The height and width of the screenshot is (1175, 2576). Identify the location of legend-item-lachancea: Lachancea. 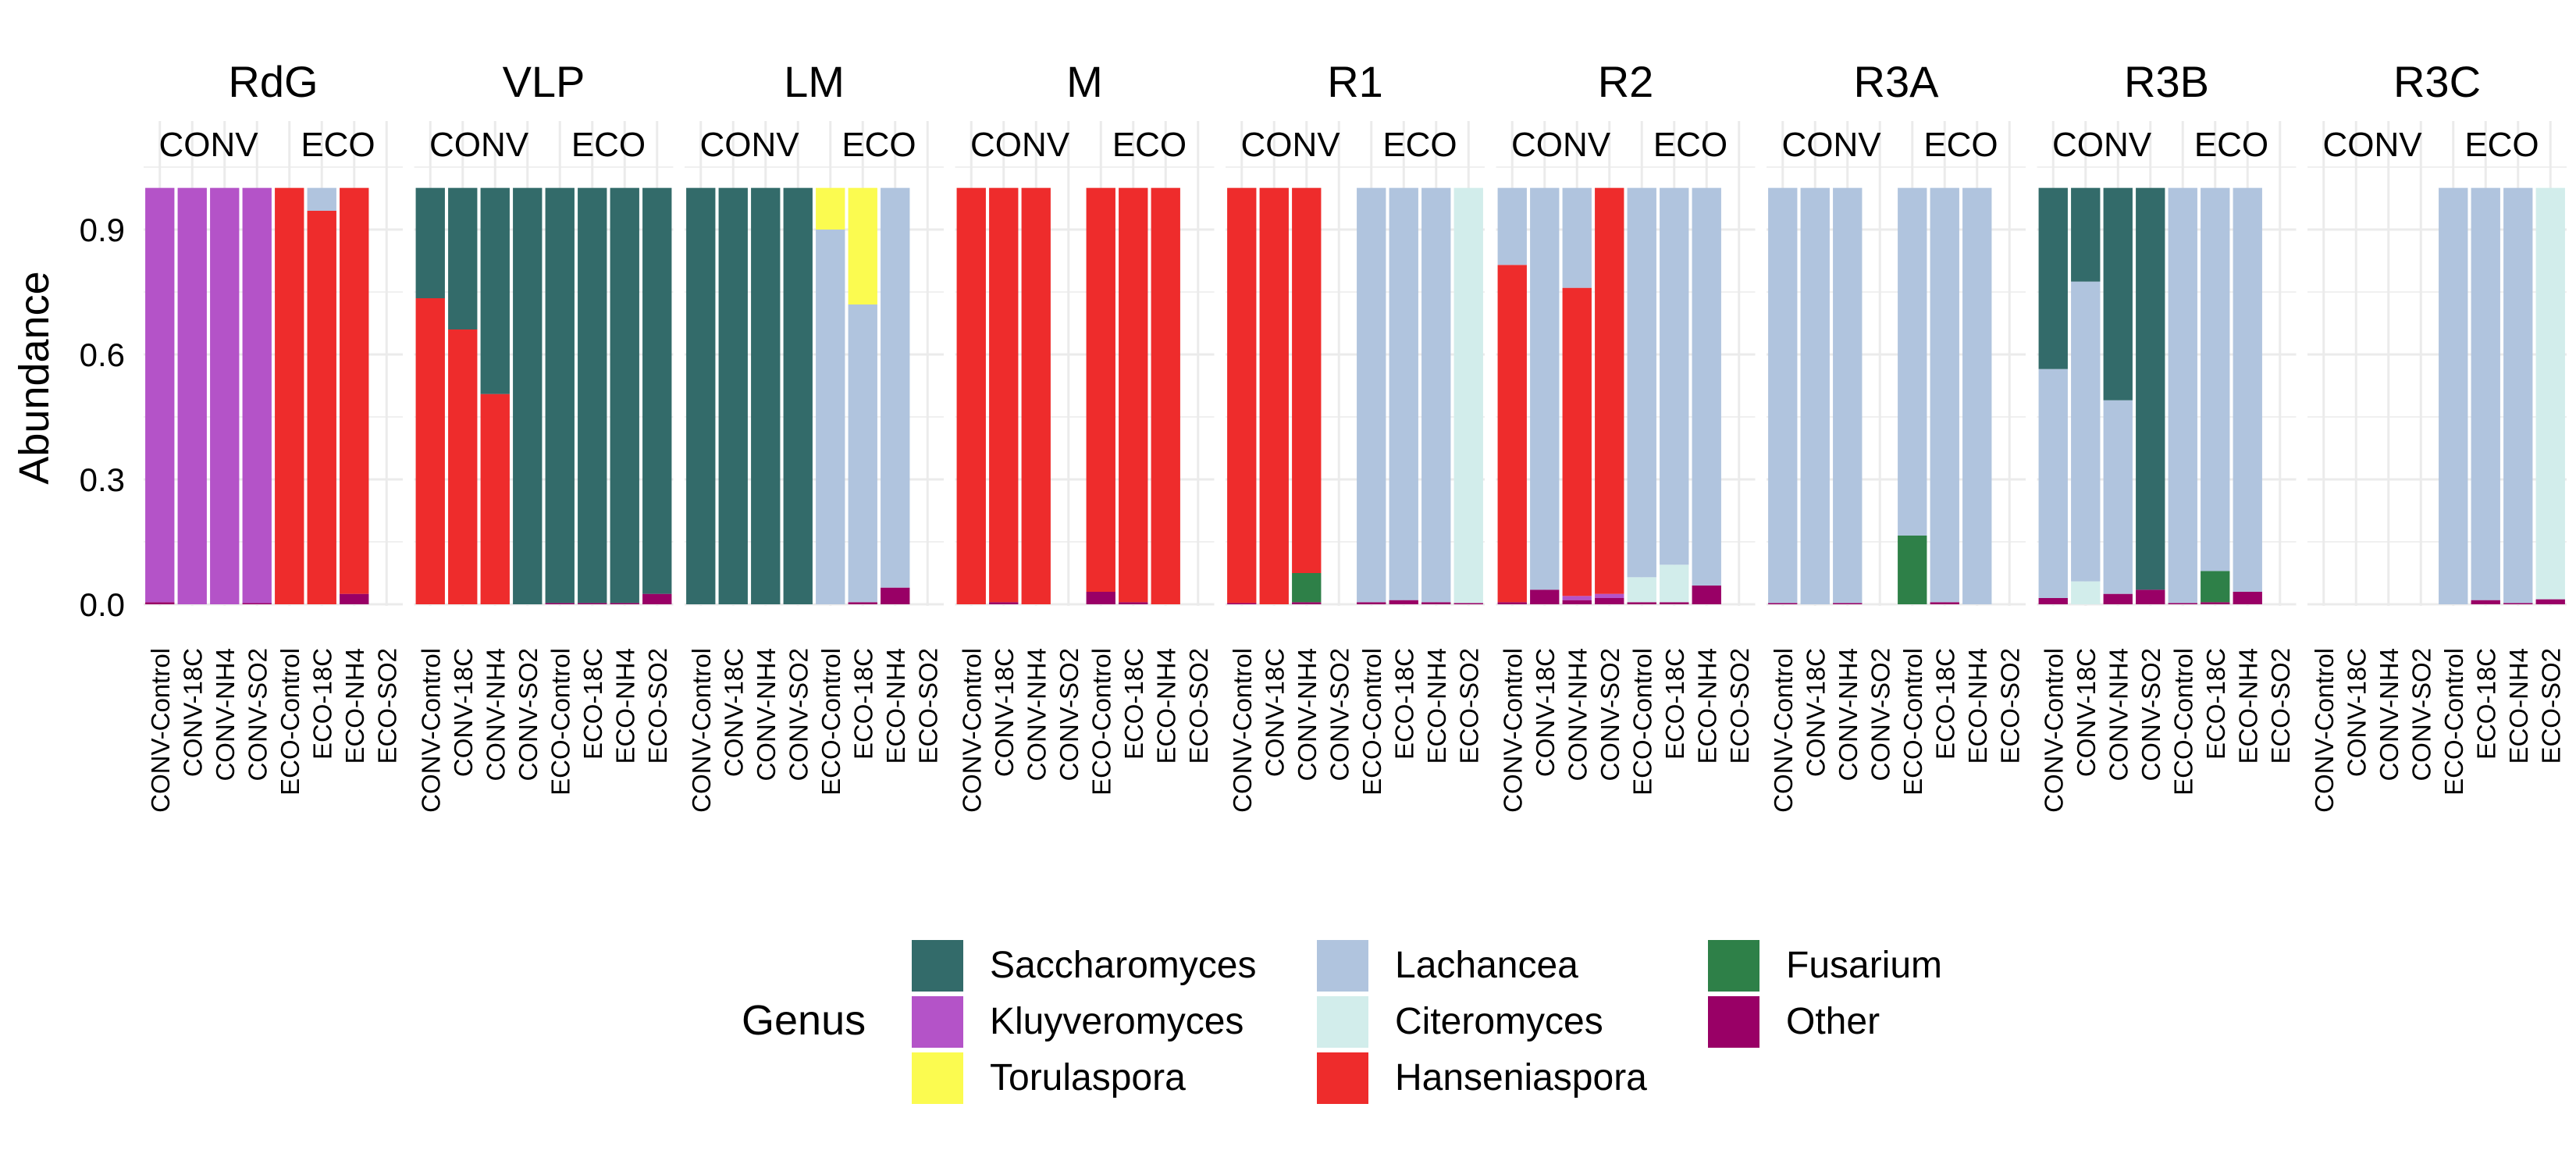
(1447, 966).